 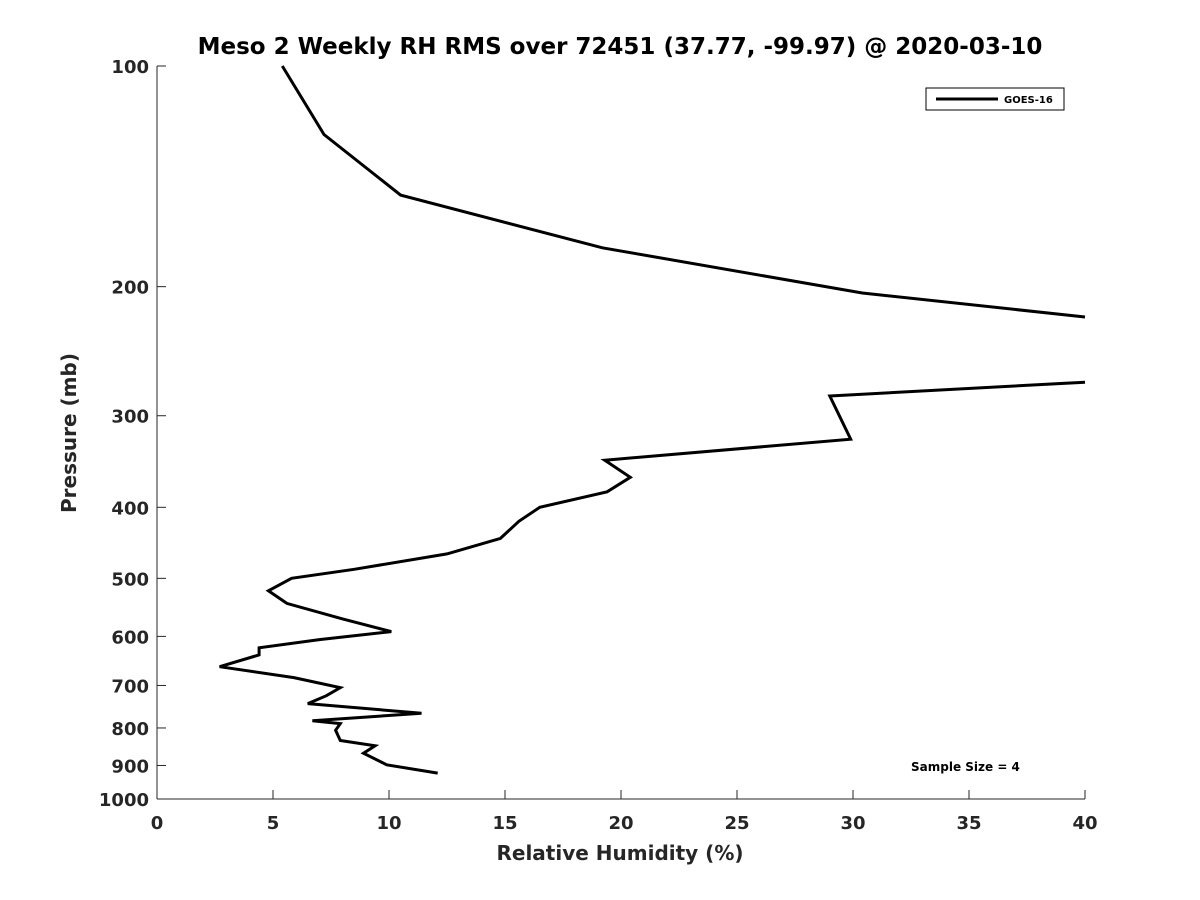 What do you see at coordinates (132, 434) in the screenshot?
I see `y-axis-ticks: 100 200 300 400 500 600 700 800 900 1000` at bounding box center [132, 434].